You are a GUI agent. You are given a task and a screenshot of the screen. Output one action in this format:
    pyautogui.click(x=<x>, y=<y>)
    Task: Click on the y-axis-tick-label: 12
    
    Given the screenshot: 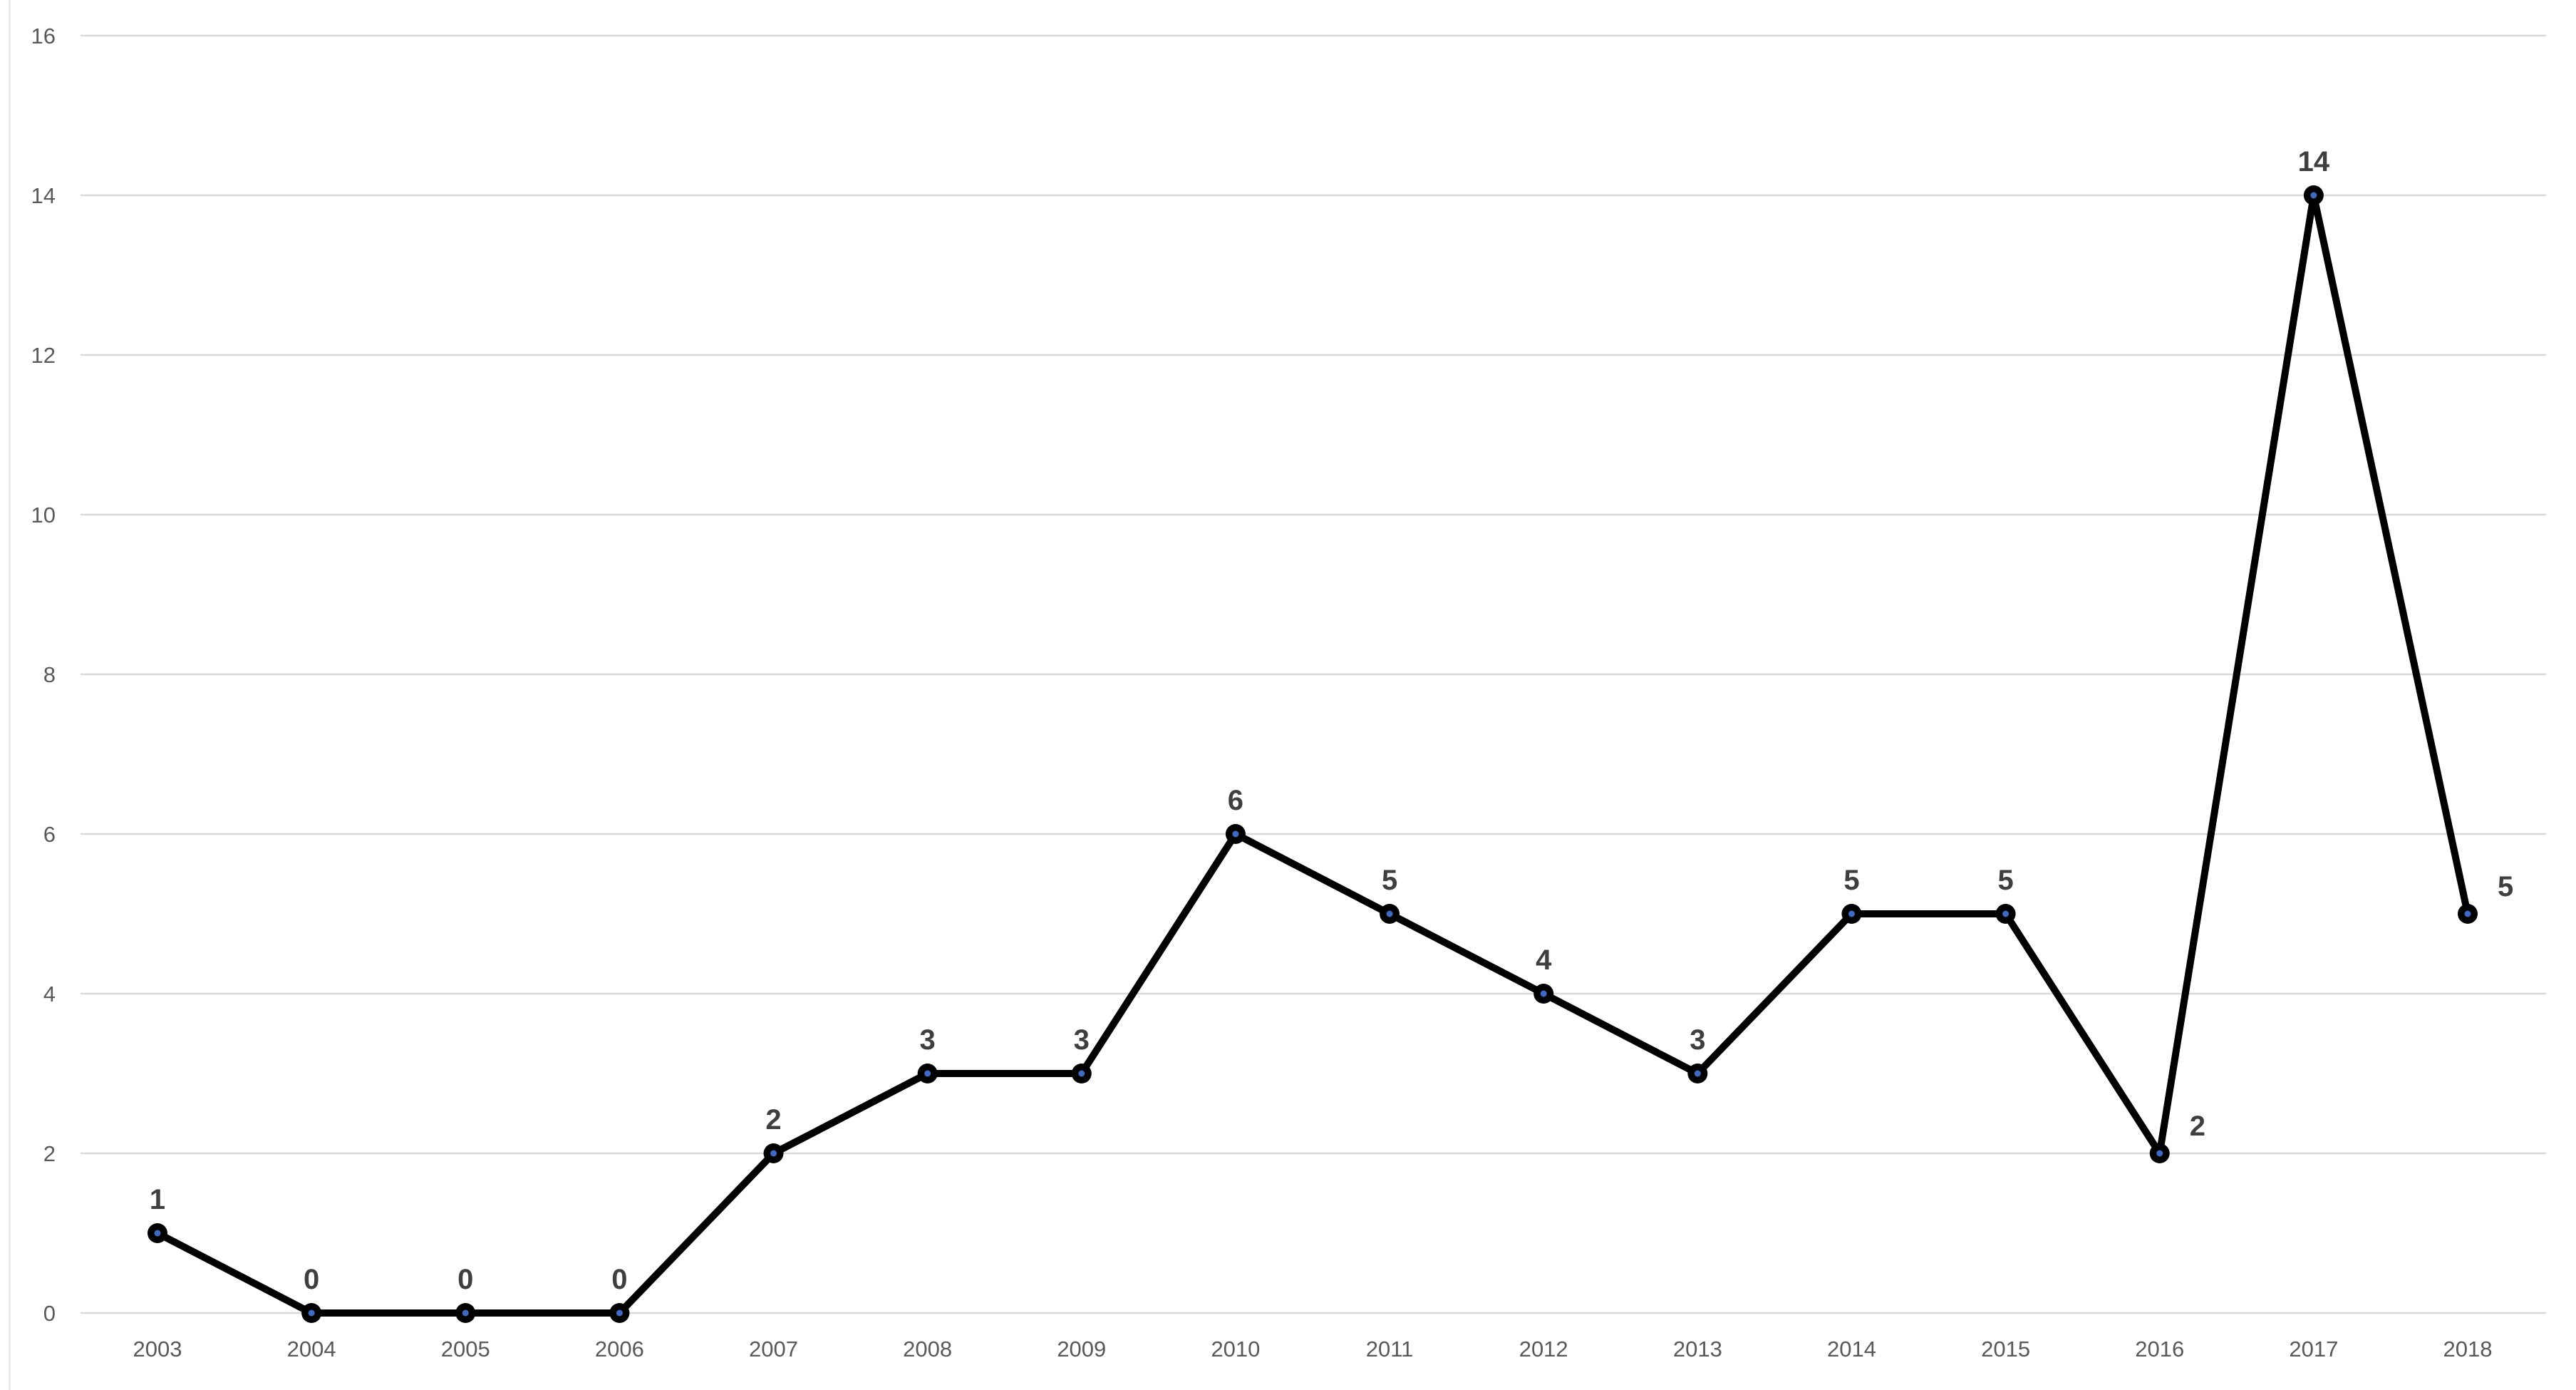 What is the action you would take?
    pyautogui.click(x=44, y=355)
    